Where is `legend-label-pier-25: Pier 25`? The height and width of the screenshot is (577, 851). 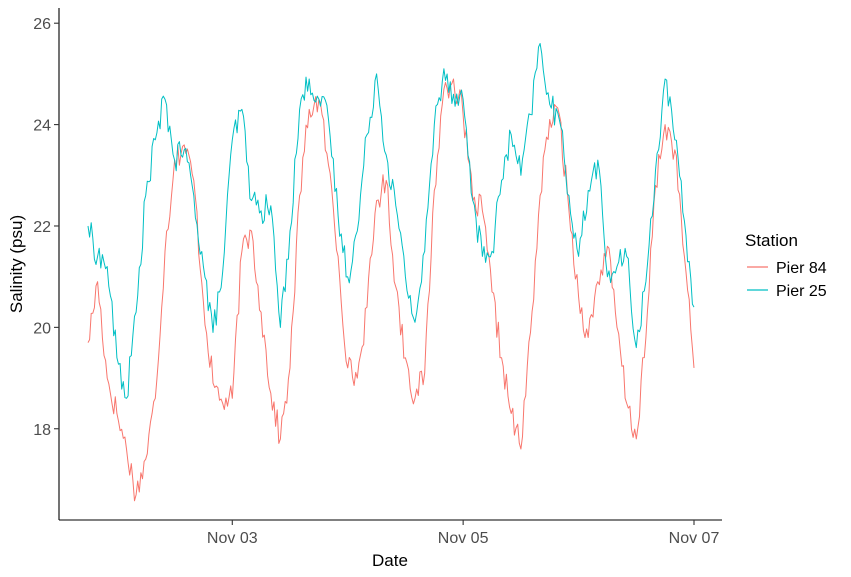 legend-label-pier-25: Pier 25 is located at coordinates (801, 291).